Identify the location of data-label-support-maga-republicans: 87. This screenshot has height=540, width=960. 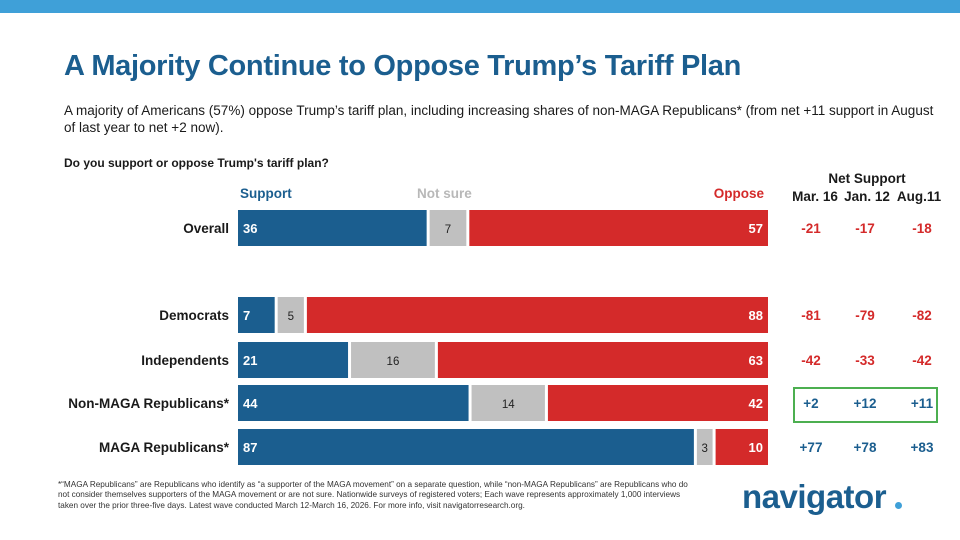
(250, 447).